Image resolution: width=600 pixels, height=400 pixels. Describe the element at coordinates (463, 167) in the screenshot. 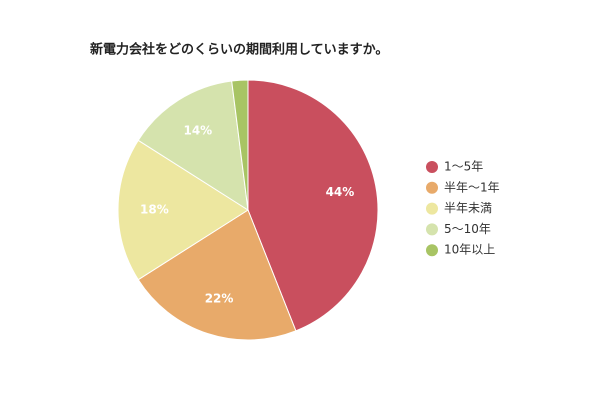

I see `legend-label: 1〜5年` at that location.